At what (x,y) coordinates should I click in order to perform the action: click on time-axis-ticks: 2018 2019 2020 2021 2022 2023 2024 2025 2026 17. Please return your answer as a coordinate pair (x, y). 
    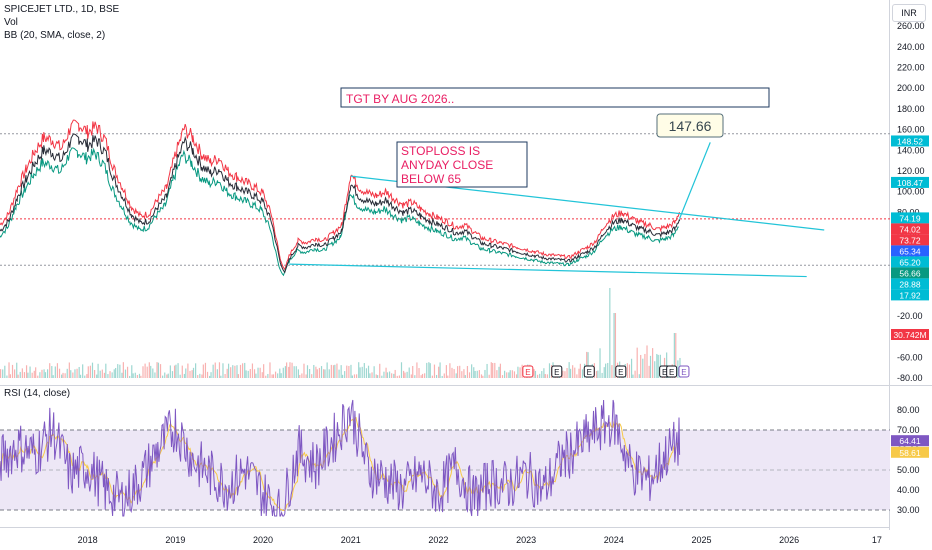
    Looking at the image, I should click on (480, 540).